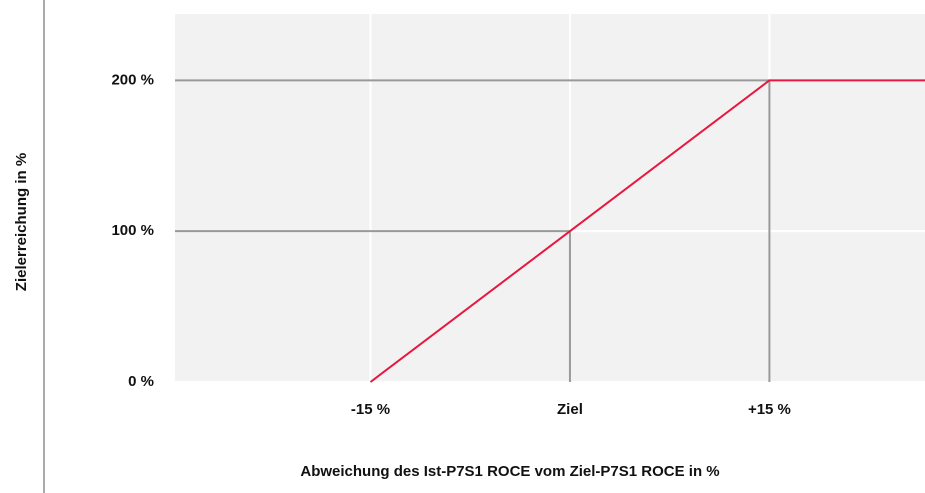  I want to click on y-tick-label: 0 %, so click(141, 381).